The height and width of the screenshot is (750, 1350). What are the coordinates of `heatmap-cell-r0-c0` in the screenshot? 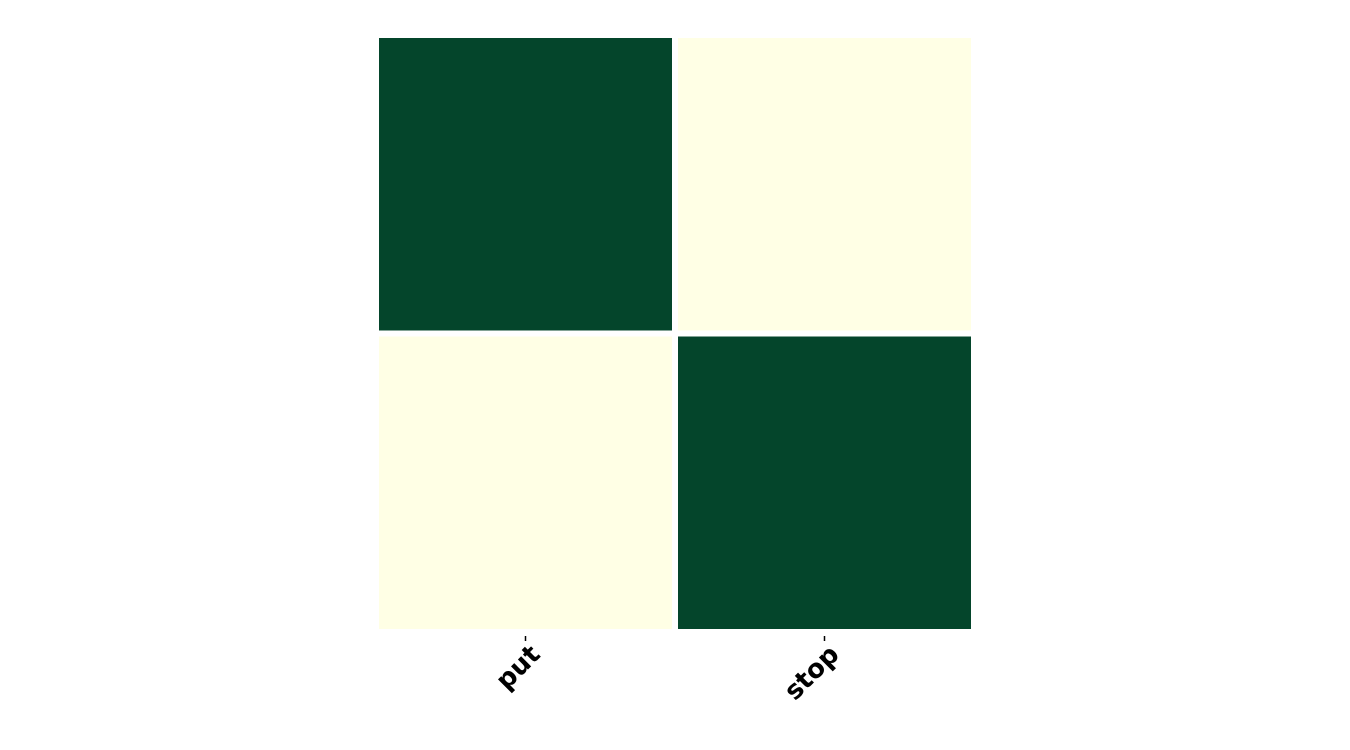 It's located at (525, 184).